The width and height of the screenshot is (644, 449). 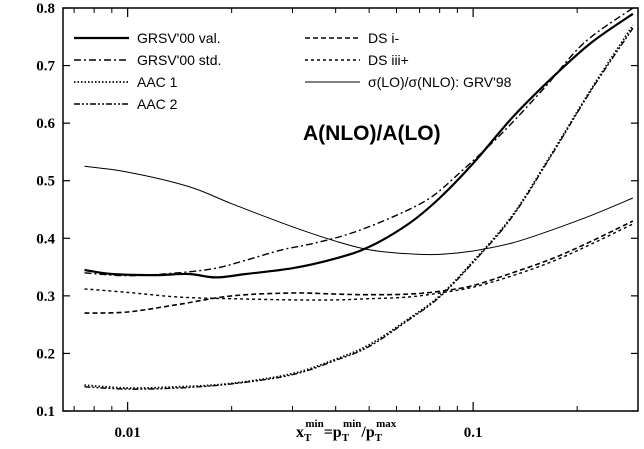 What do you see at coordinates (314, 424) in the screenshot?
I see `x-label-sup1: min` at bounding box center [314, 424].